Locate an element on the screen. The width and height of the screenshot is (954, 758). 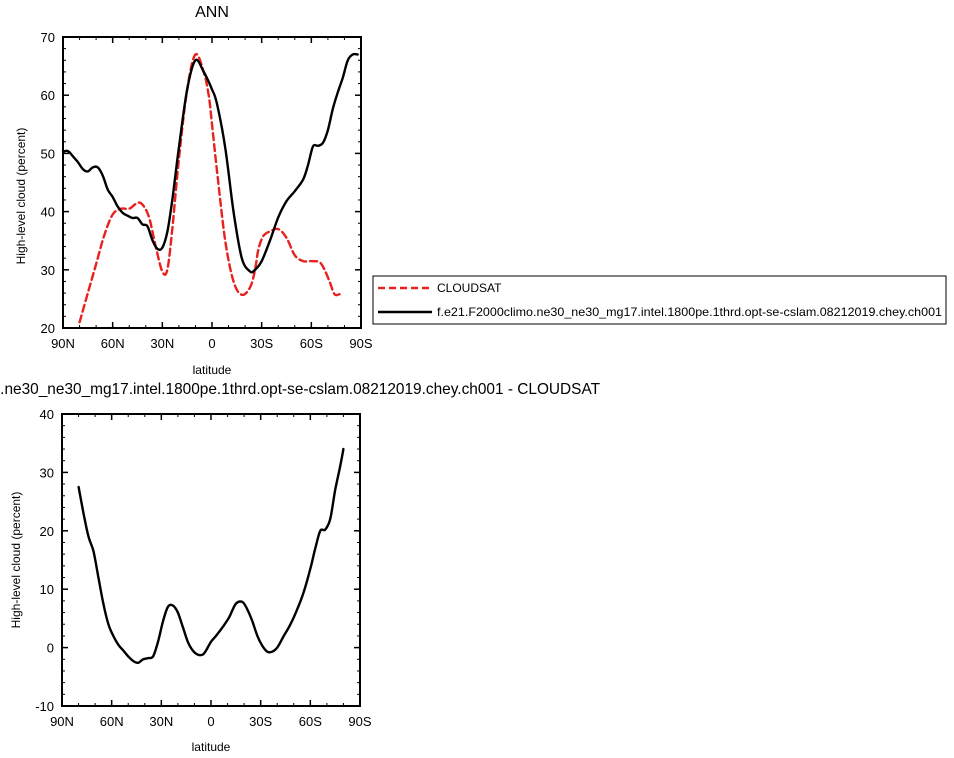
bottom-x-tick-label: 90S is located at coordinates (359, 721).